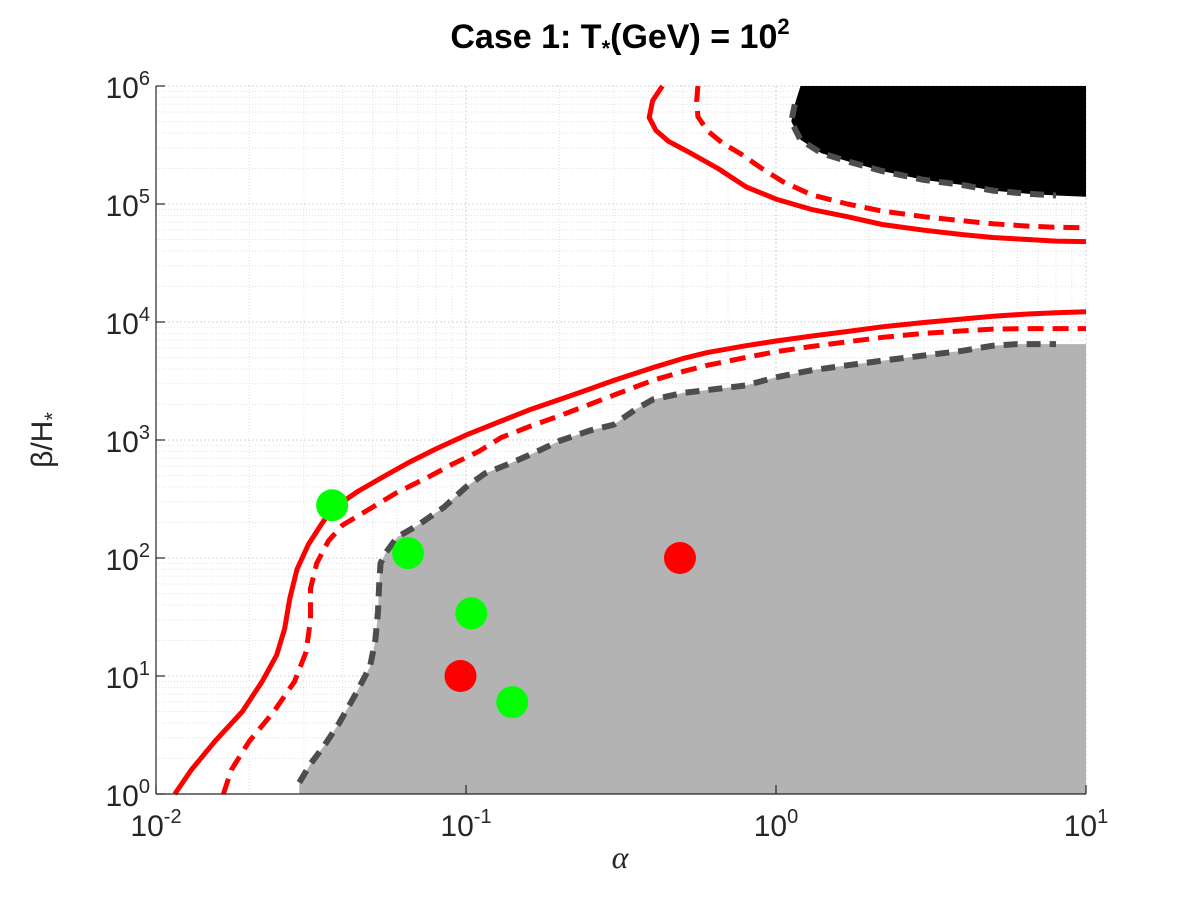  What do you see at coordinates (792, 817) in the screenshot?
I see `x-tick-label-exponent: 0` at bounding box center [792, 817].